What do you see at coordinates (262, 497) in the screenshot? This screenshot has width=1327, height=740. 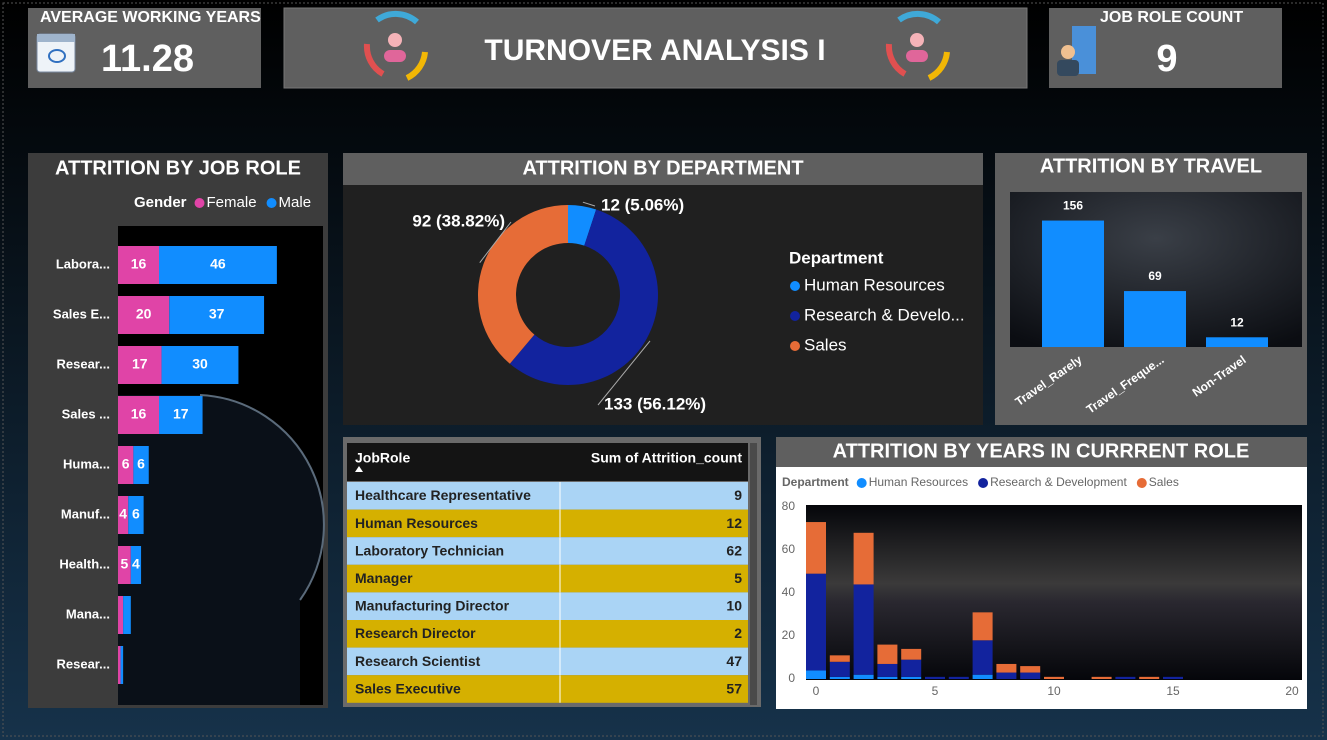 I see `planet-rim` at bounding box center [262, 497].